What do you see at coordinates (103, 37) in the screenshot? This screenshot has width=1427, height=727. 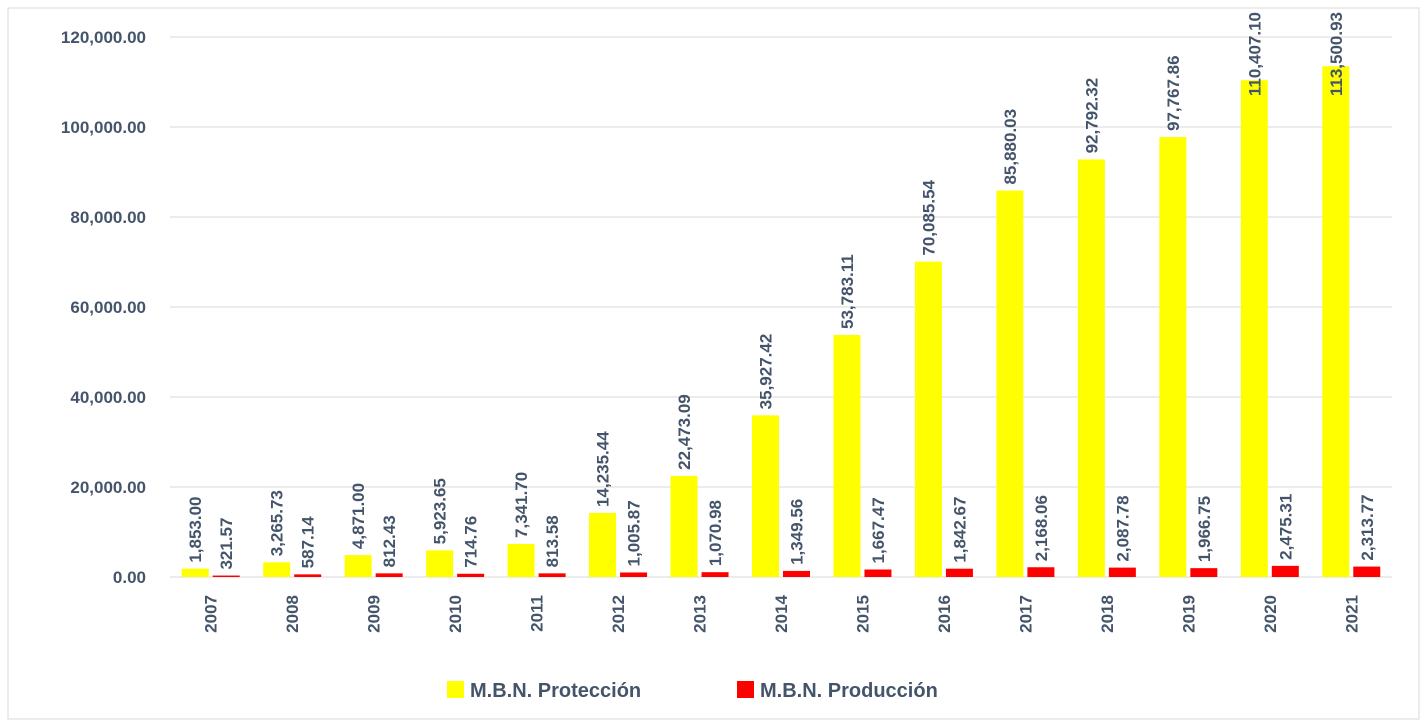 I see `y-tick-label: 120,000.00` at bounding box center [103, 37].